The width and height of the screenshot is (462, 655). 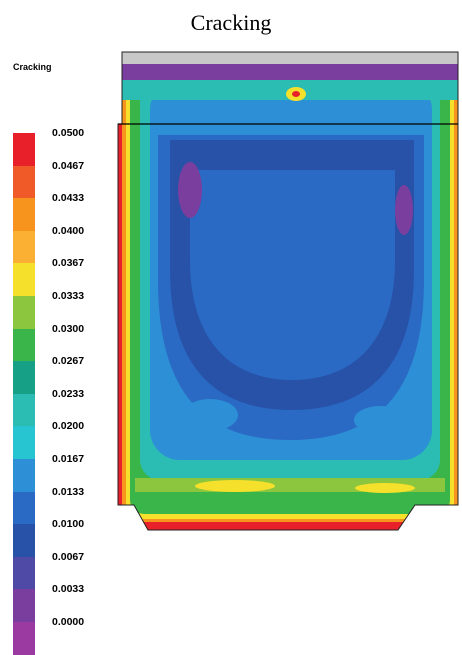 What do you see at coordinates (380, 420) in the screenshot?
I see `contour-blob-right` at bounding box center [380, 420].